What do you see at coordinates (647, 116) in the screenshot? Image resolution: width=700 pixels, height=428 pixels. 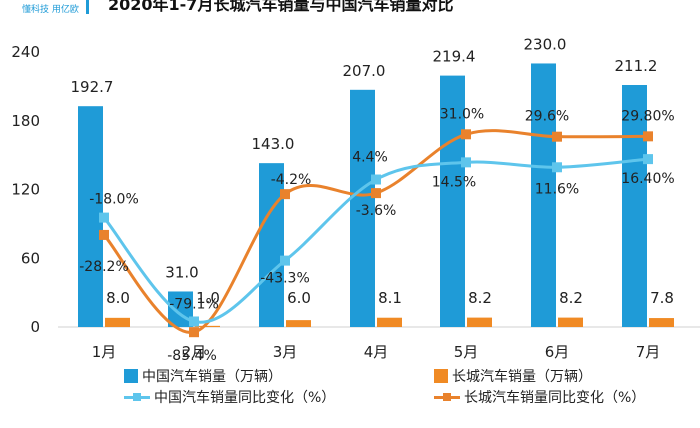 I see `data-label-gw-yoy: 29.80%` at bounding box center [647, 116].